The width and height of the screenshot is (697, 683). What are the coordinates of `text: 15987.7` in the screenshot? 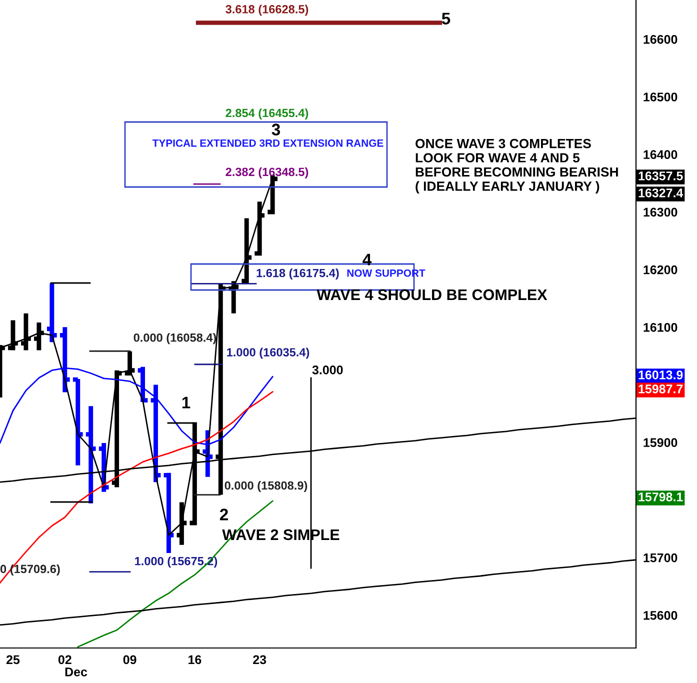 It's located at (660, 389).